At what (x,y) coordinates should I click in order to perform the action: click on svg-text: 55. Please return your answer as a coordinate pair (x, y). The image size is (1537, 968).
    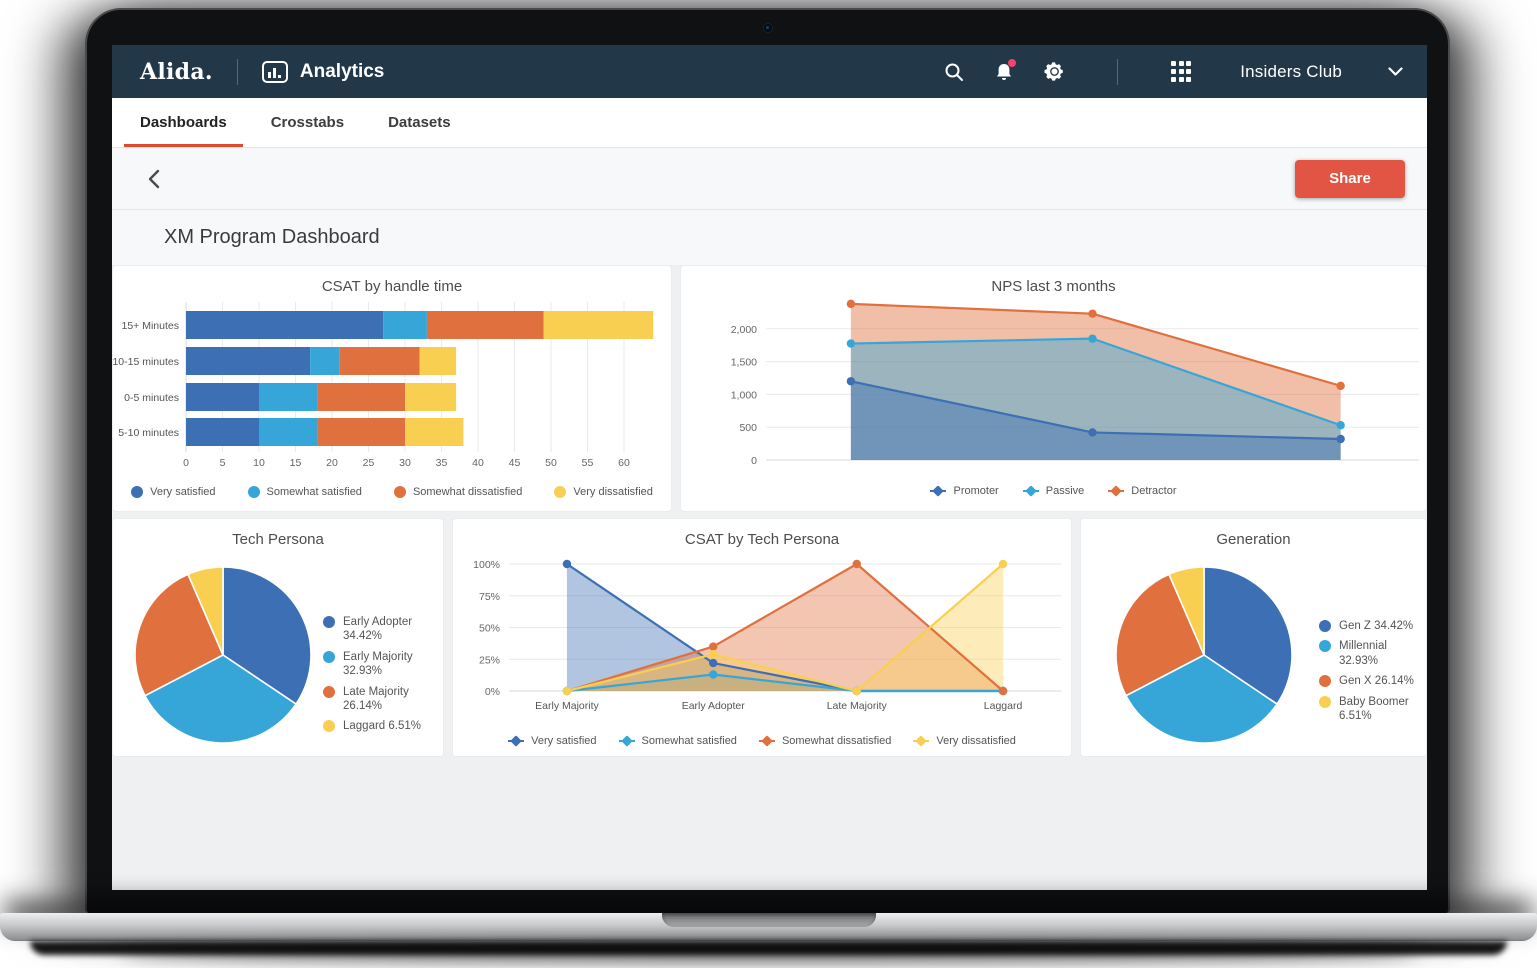
    Looking at the image, I should click on (588, 463).